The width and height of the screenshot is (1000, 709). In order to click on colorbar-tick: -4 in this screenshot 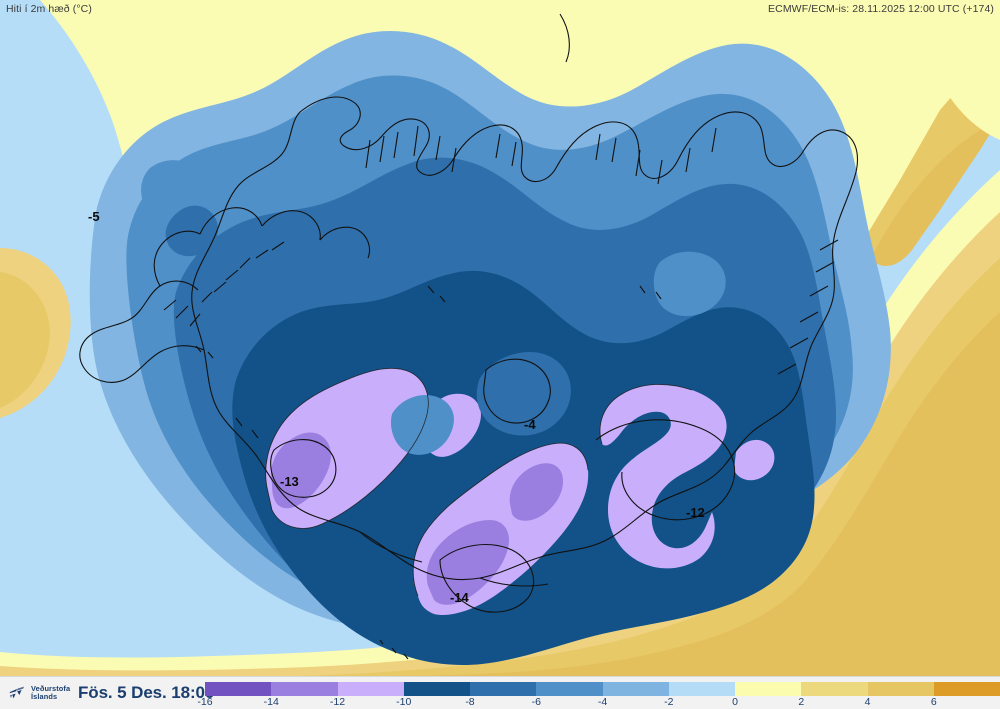, I will do `click(602, 702)`.